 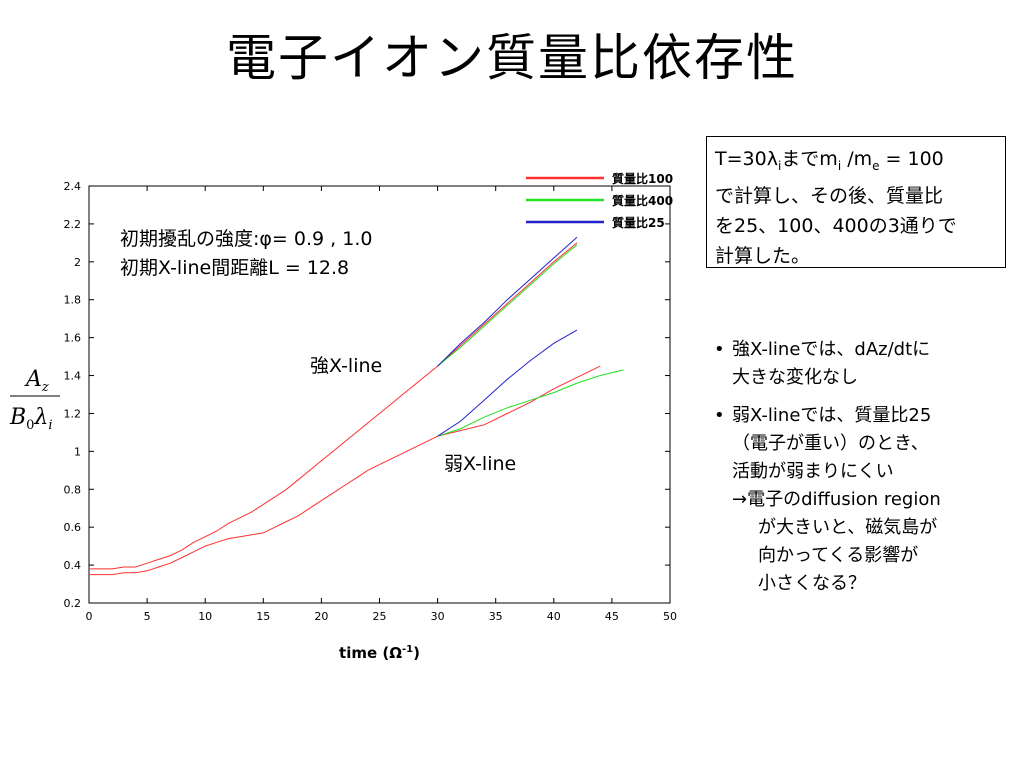 I want to click on series-line-質量比400-強X-line, so click(x=507, y=305).